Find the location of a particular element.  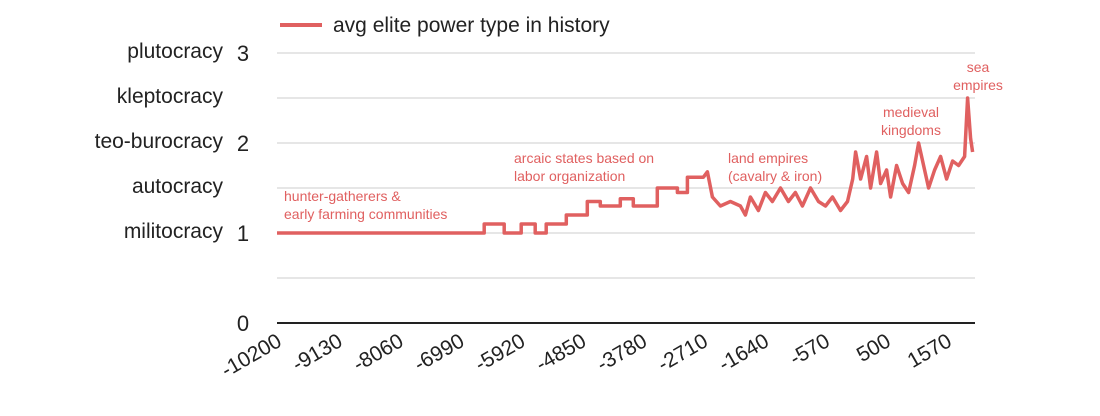

annotation: early farming communities is located at coordinates (365, 214).